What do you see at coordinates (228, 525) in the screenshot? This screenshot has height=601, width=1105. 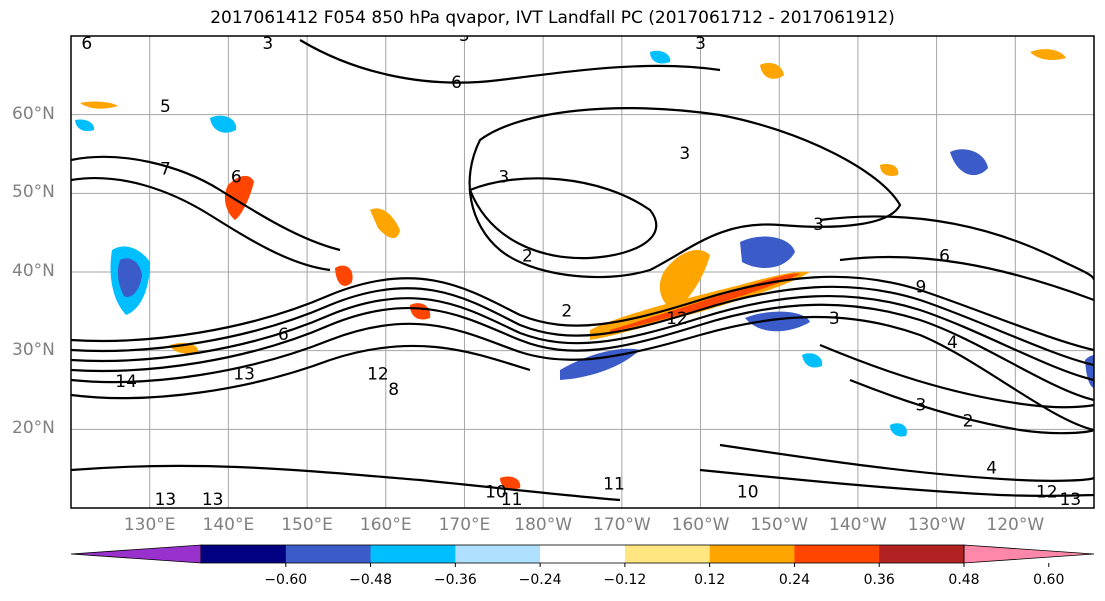 I see `longitude-label: 140°E` at bounding box center [228, 525].